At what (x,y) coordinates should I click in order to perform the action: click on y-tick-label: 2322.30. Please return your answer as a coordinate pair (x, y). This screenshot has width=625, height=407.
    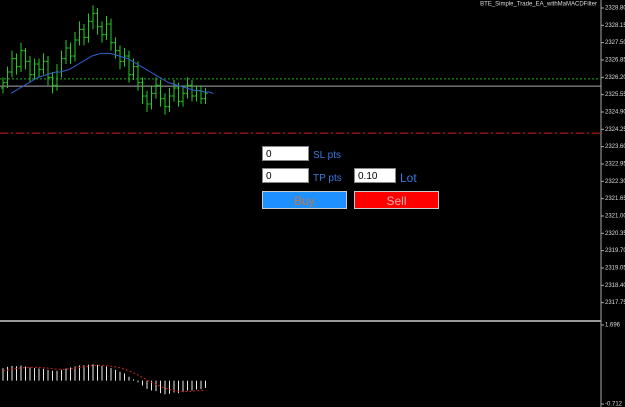
    Looking at the image, I should click on (615, 182).